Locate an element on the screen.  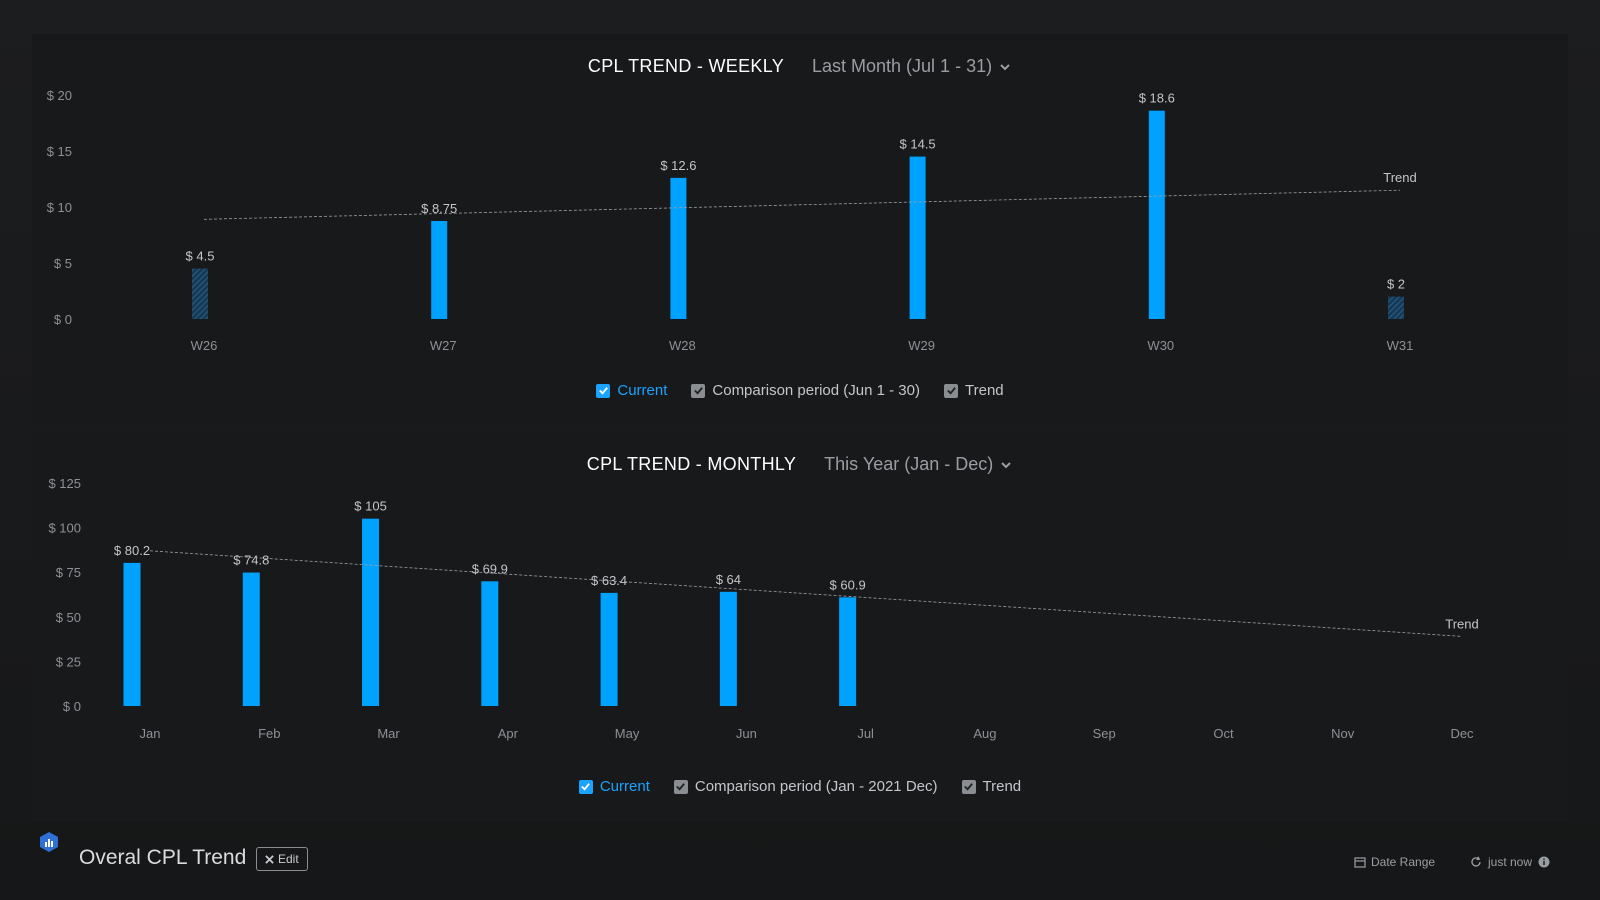
calendar-icon is located at coordinates (1360, 862).